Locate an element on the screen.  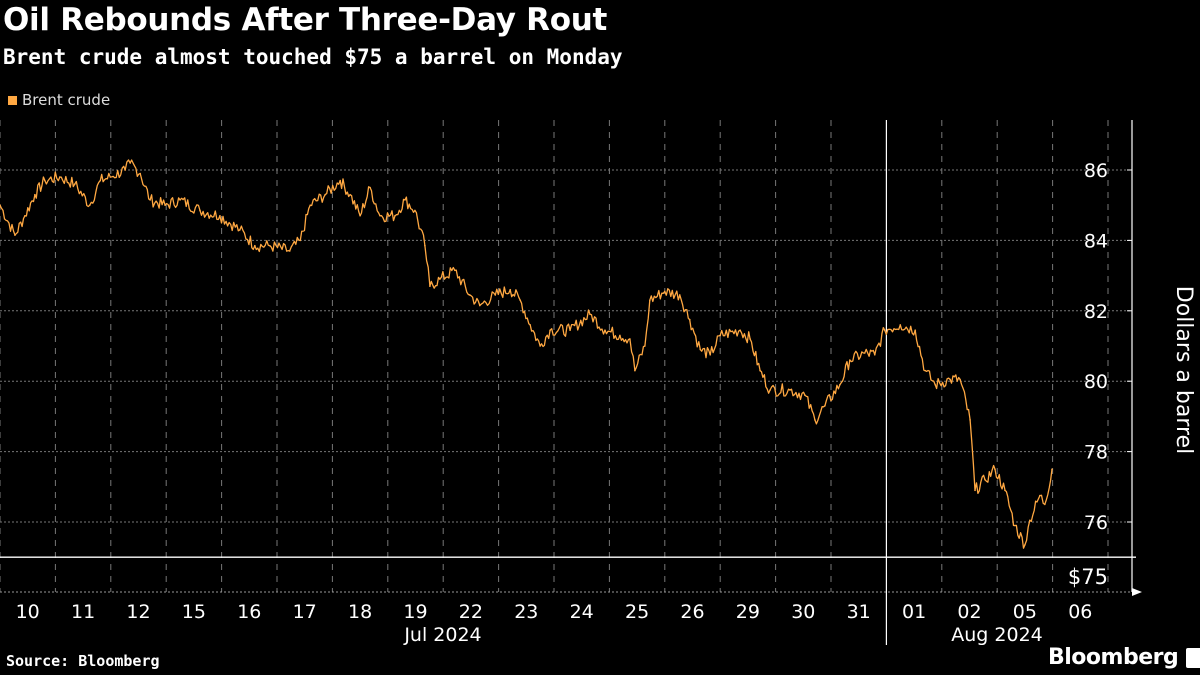
x-tick-label: 16 is located at coordinates (249, 612).